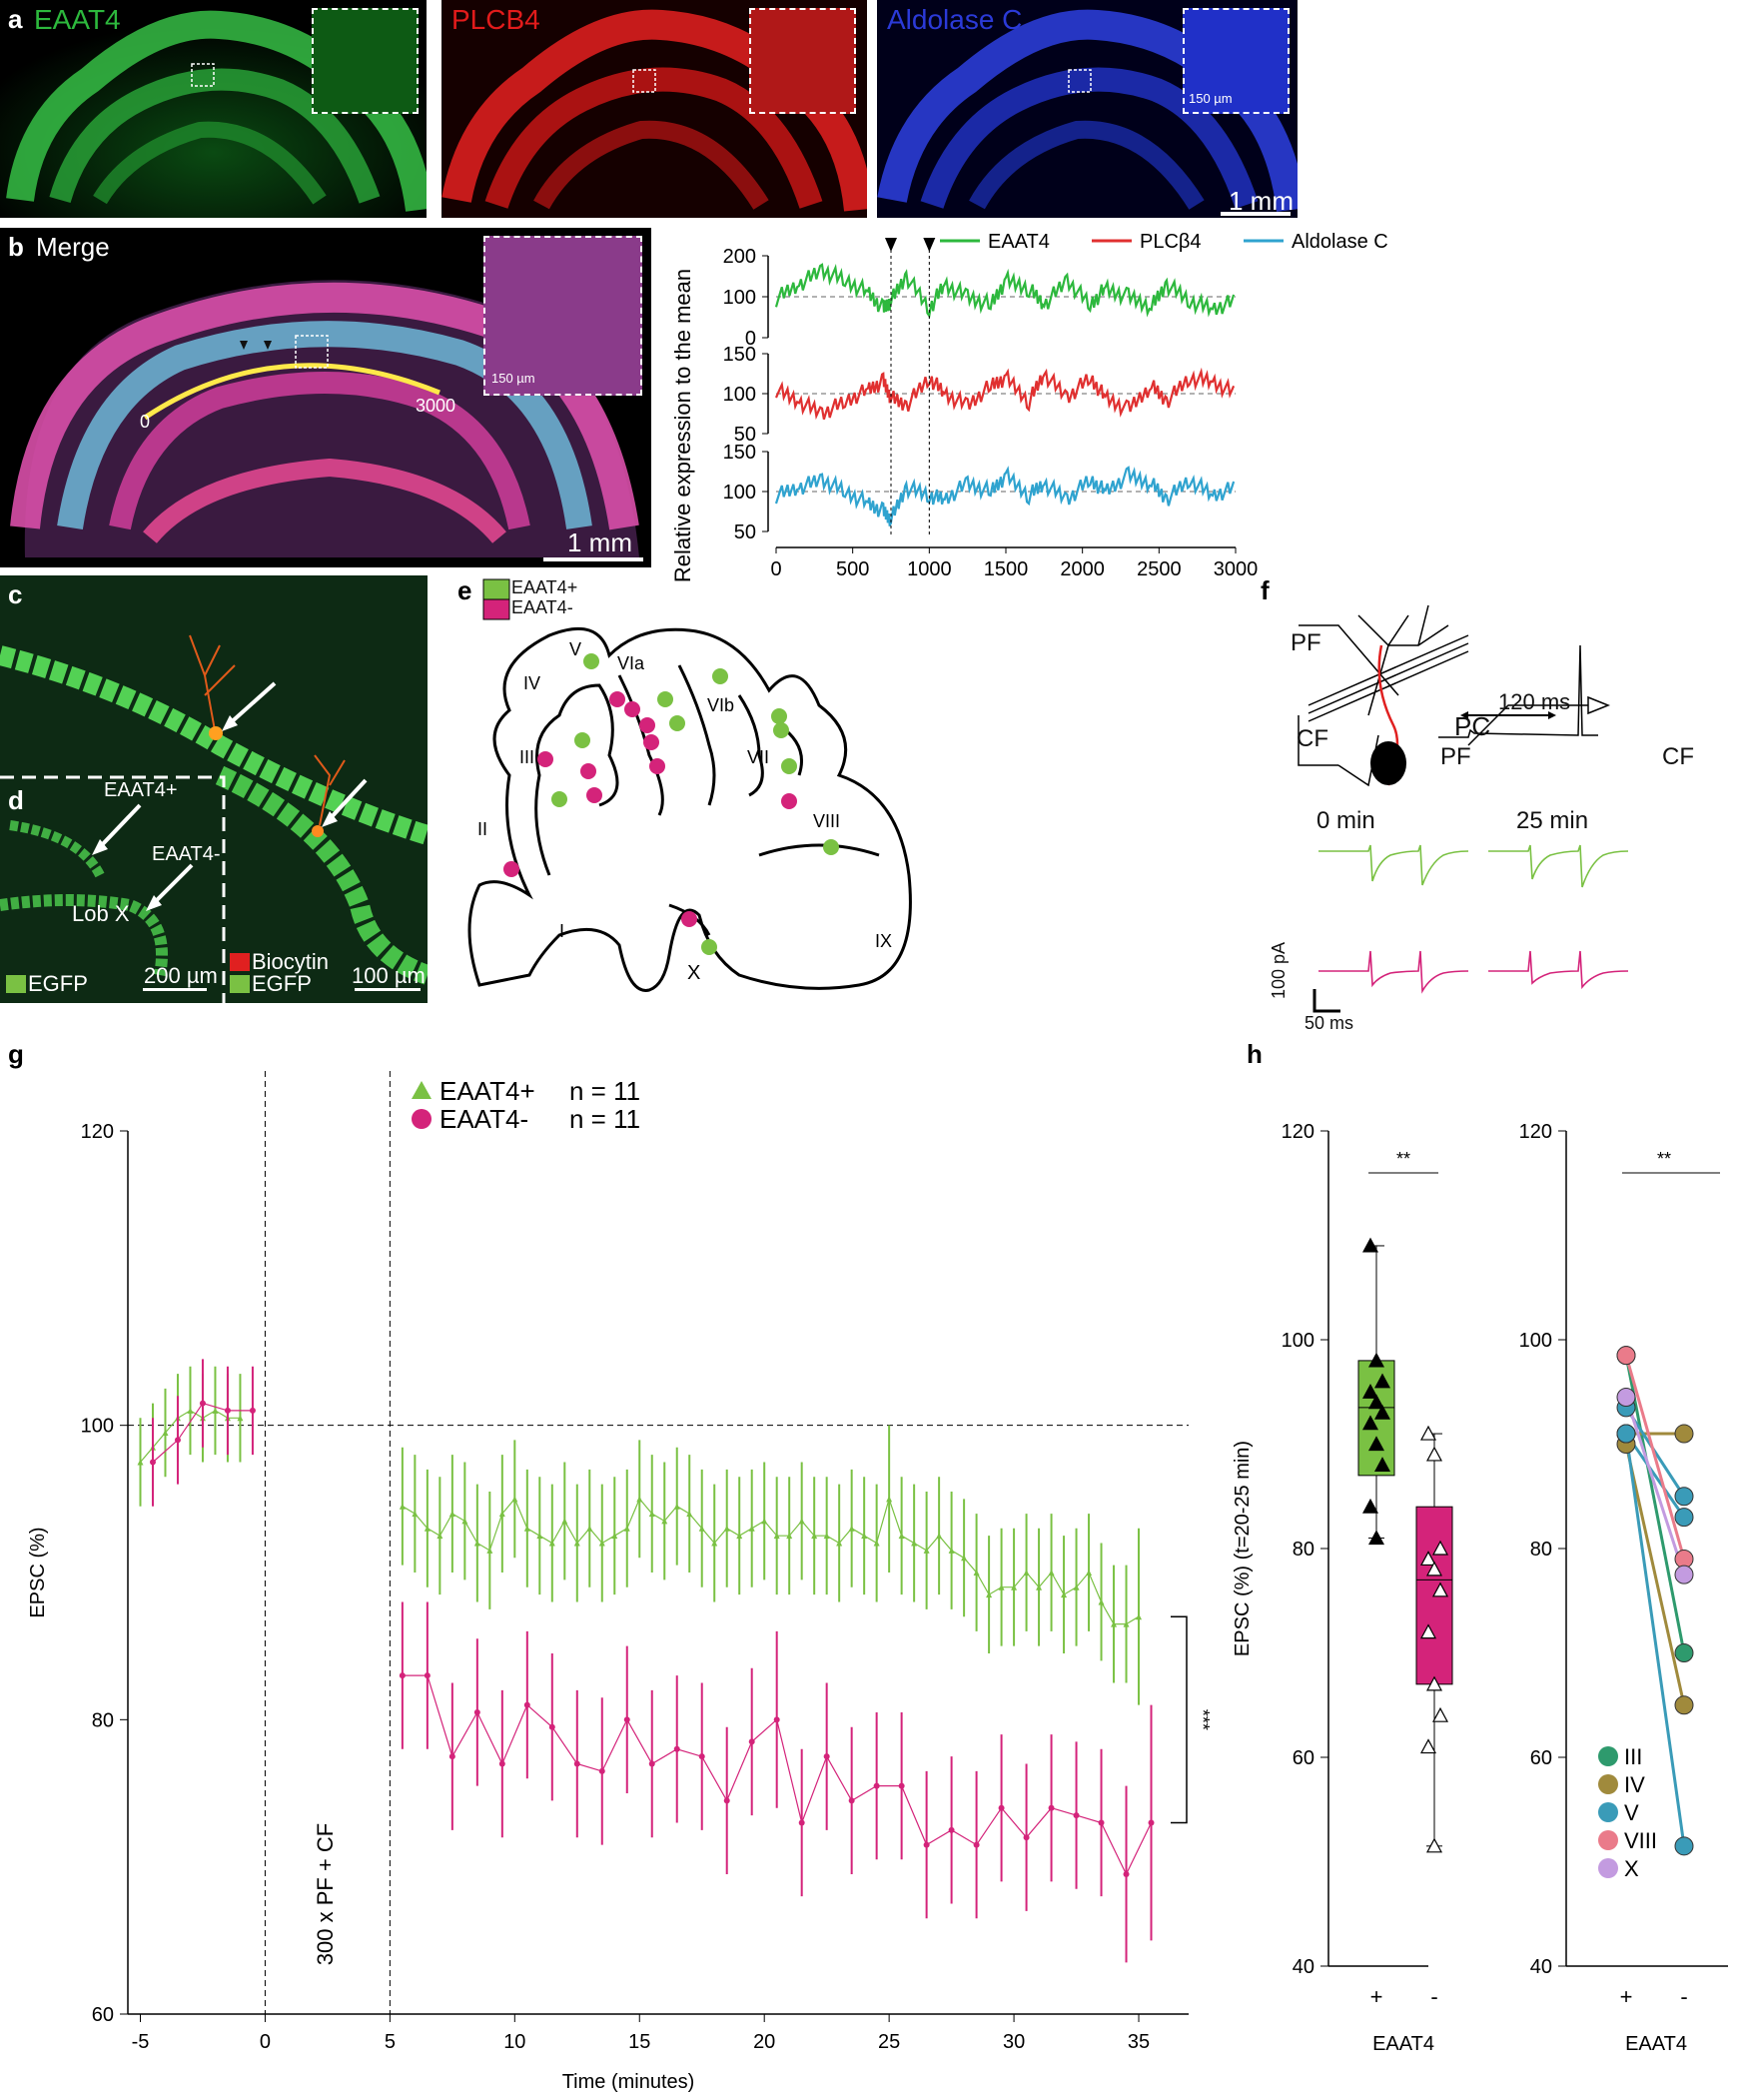 The image size is (1745, 2100). Describe the element at coordinates (1279, 970) in the screenshot. I see `panel-f-scale-y: 100 pA` at that location.